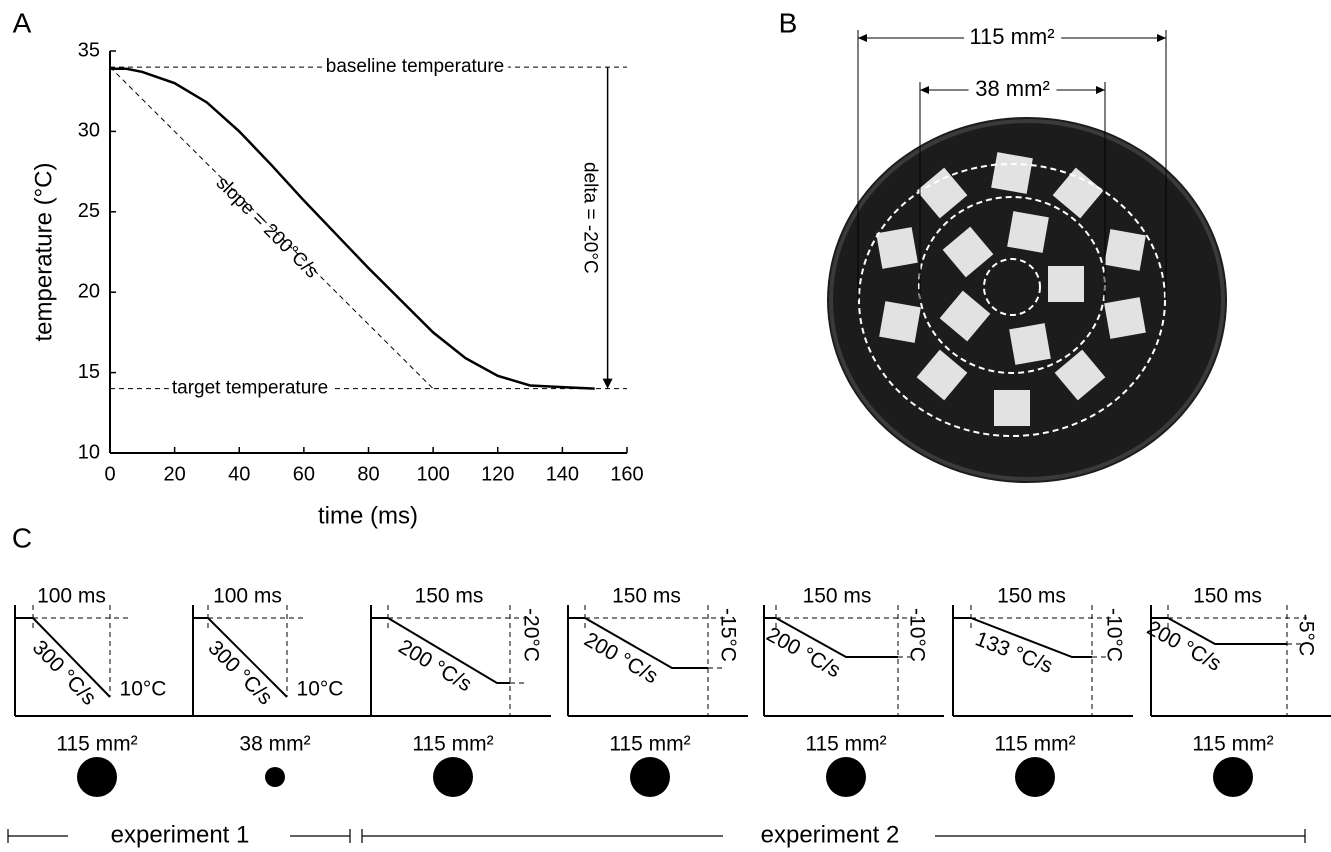  I want to click on slope-line, so click(271, 228).